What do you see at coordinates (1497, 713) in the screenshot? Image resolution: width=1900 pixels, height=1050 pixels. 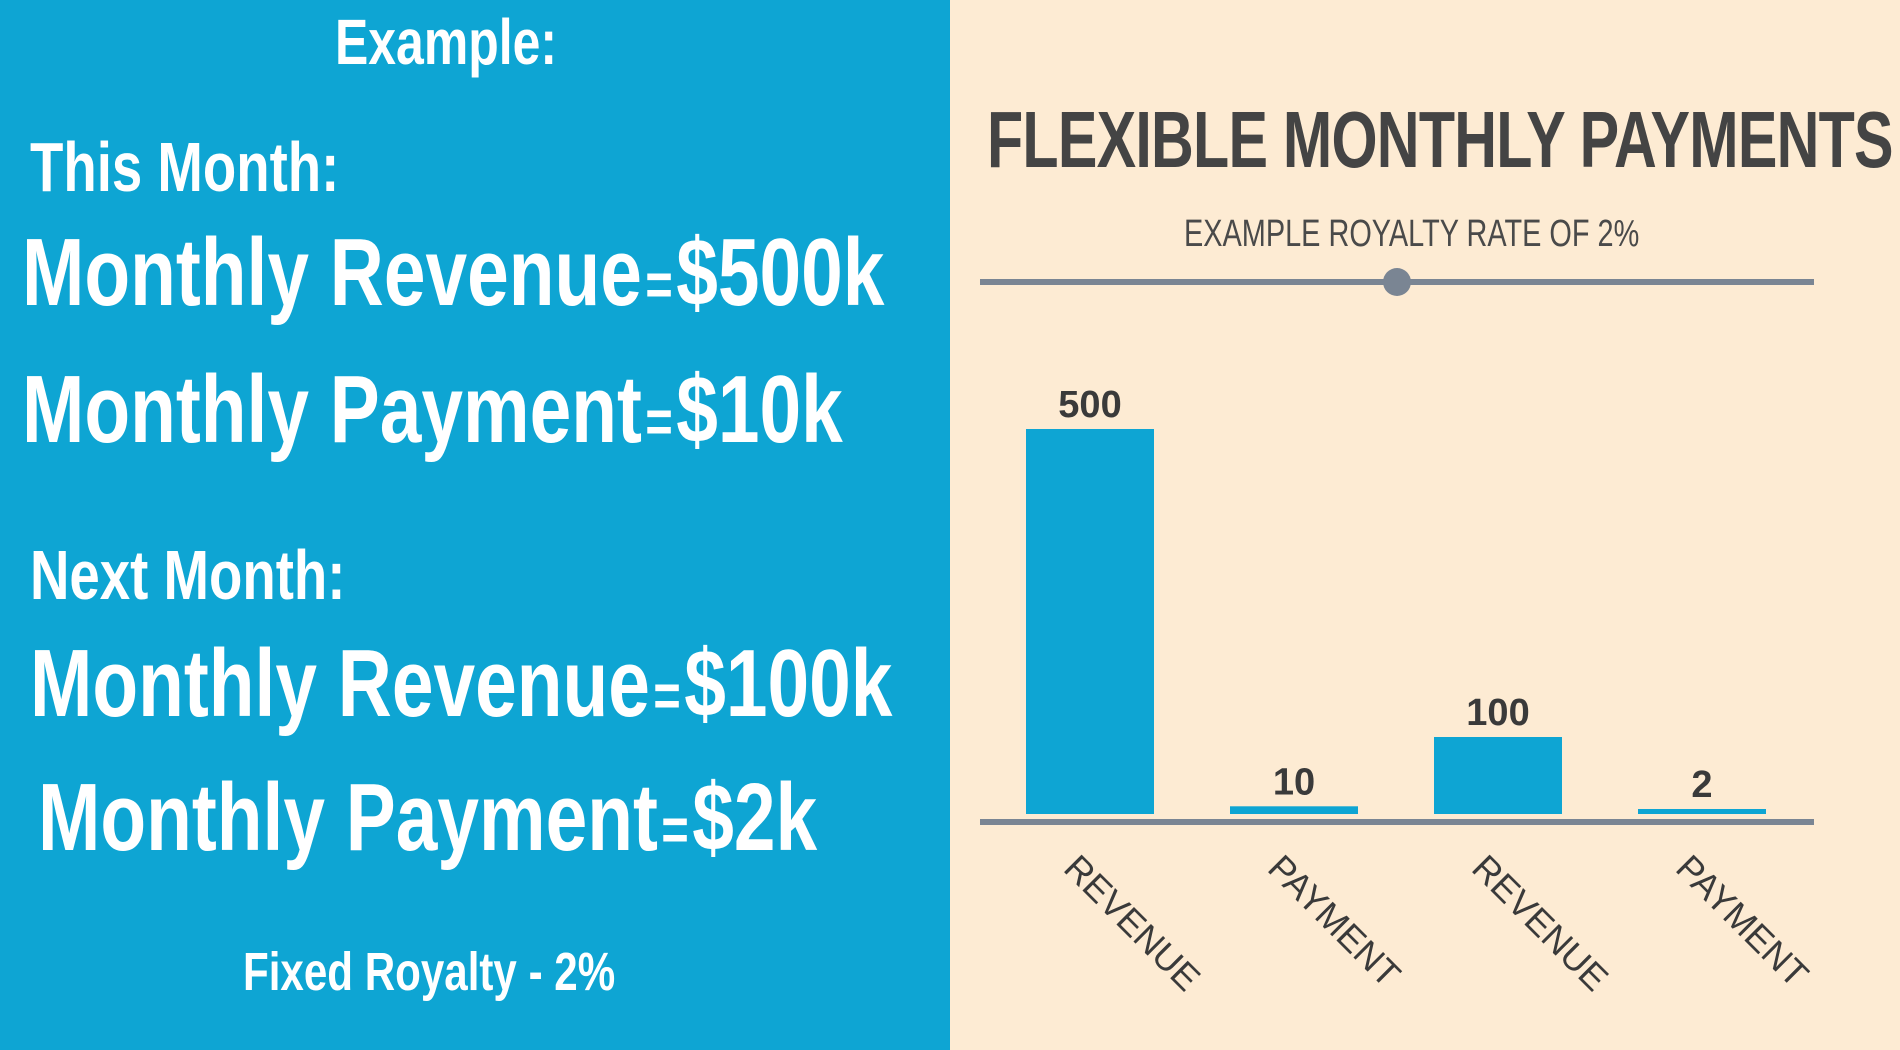 I see `value-label: 100` at bounding box center [1497, 713].